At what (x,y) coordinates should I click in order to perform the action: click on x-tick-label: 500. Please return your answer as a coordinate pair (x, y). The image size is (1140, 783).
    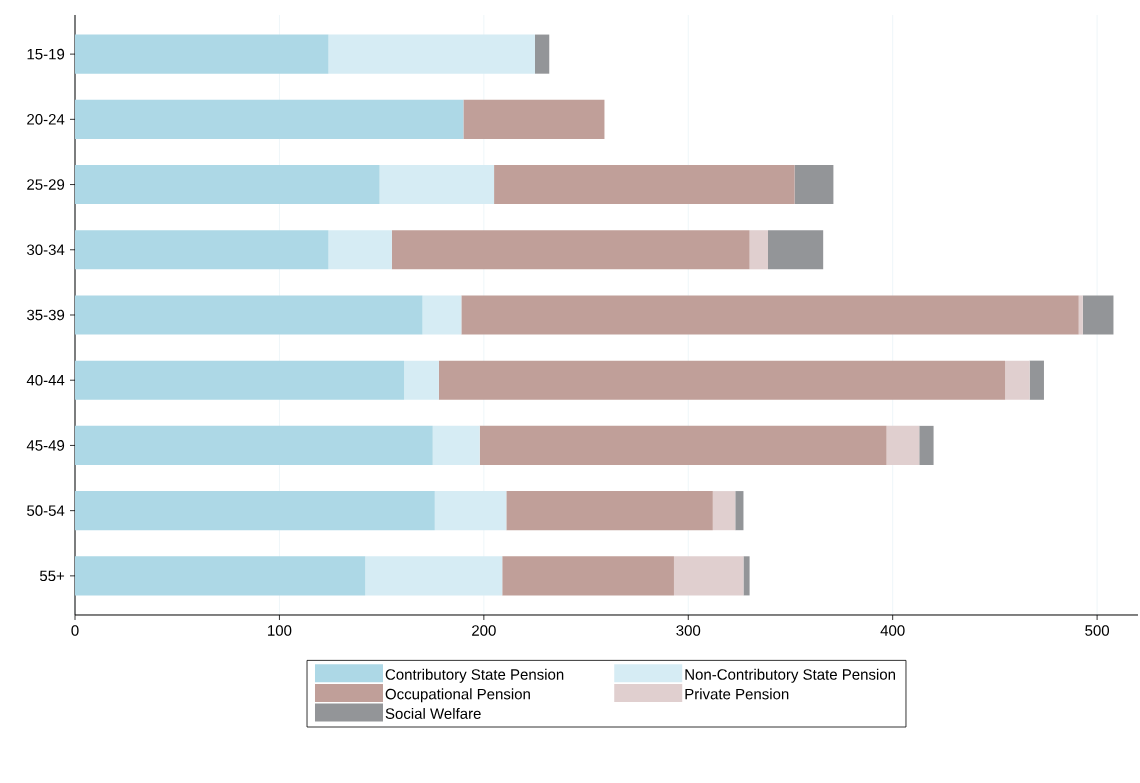
    Looking at the image, I should click on (1097, 630).